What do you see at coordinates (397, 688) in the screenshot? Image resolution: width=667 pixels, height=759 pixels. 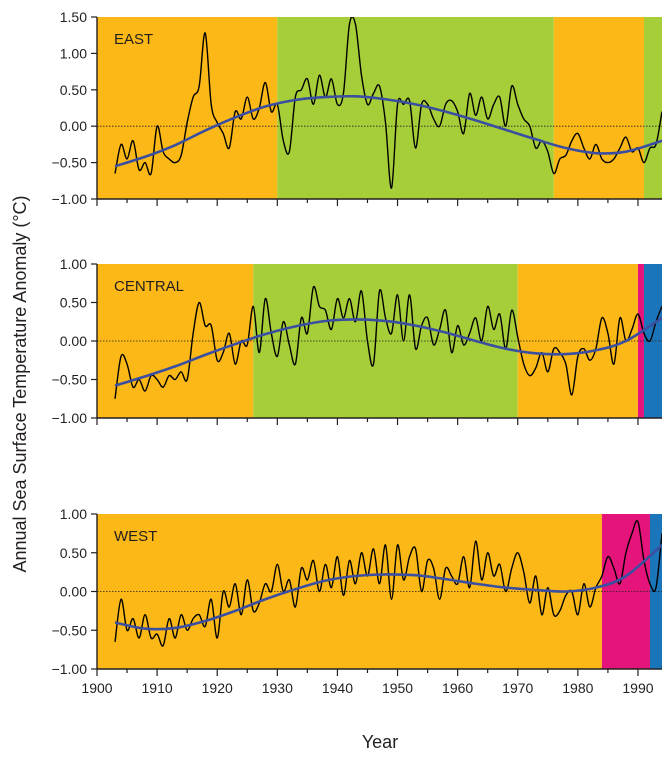 I see `x-tick-label: 1950` at bounding box center [397, 688].